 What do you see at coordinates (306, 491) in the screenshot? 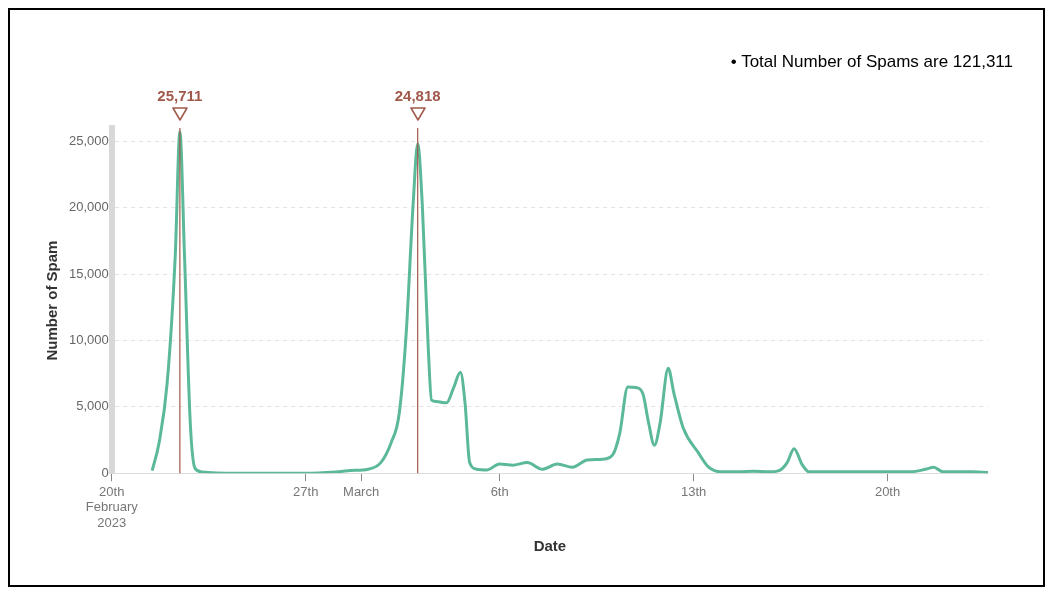
I see `x-tick-label: 27th` at bounding box center [306, 491].